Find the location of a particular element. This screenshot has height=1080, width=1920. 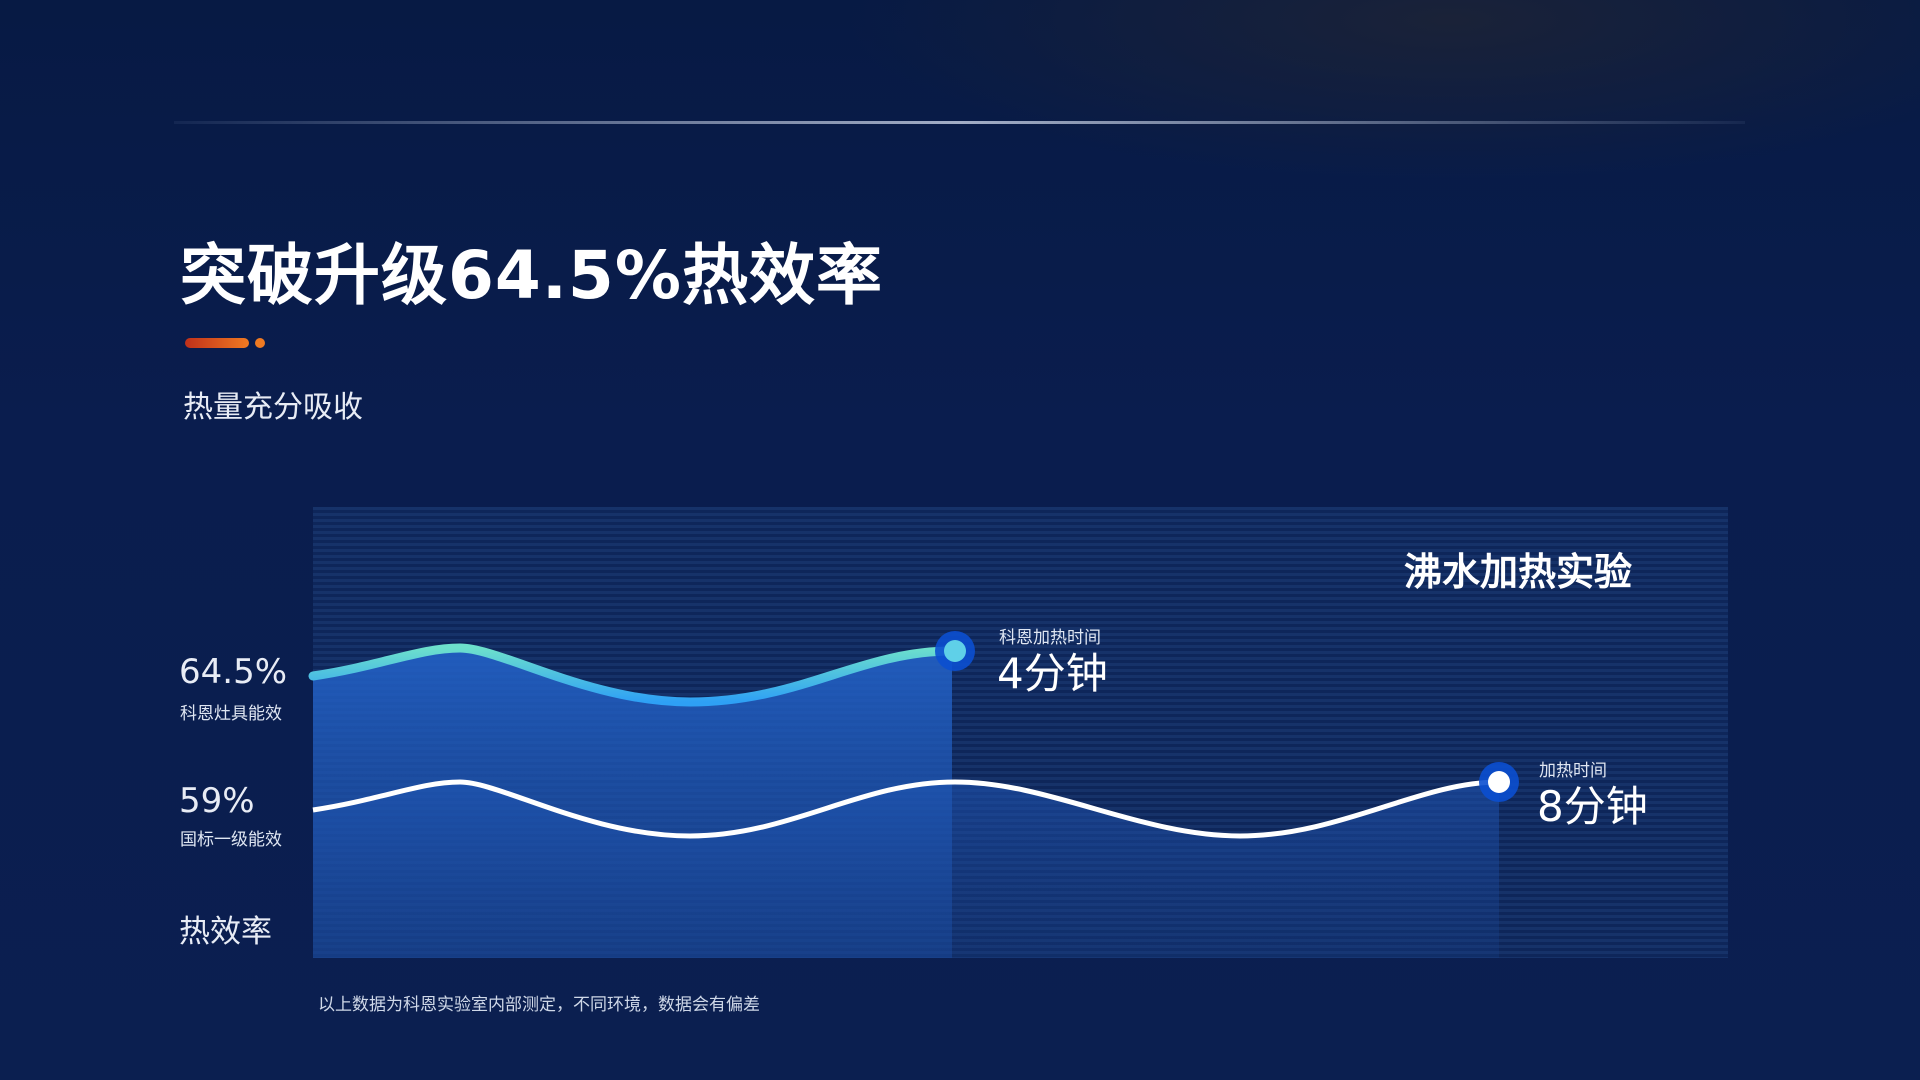

chart-title: 沸水加热实验 is located at coordinates (1518, 572).